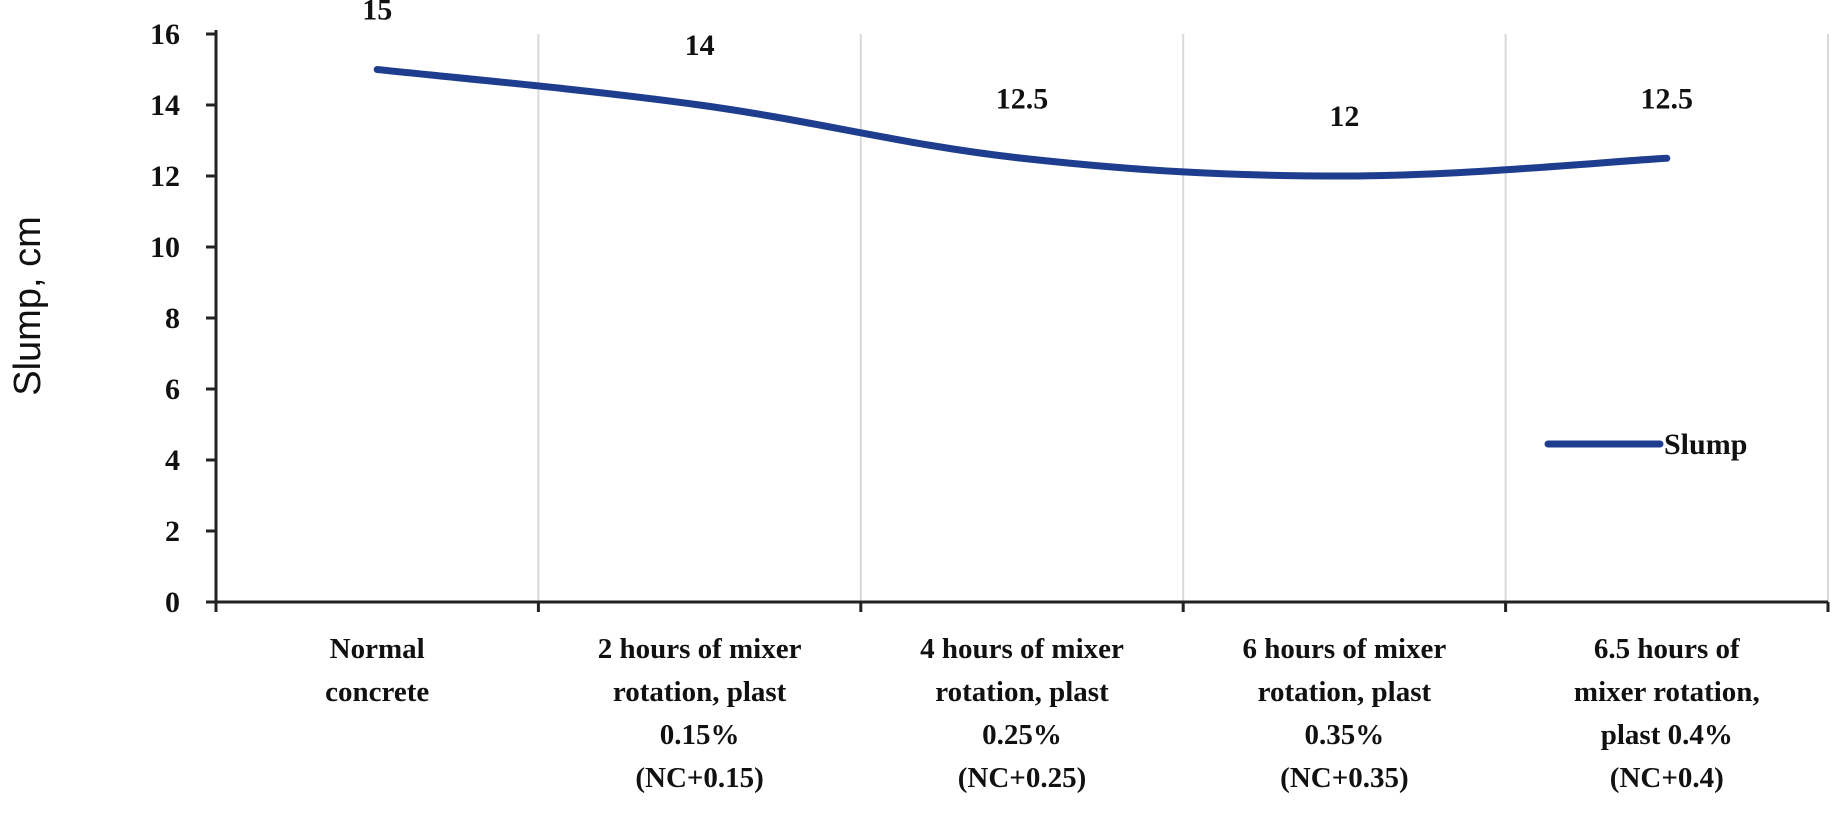  What do you see at coordinates (1645, 444) in the screenshot?
I see `legend: Slump` at bounding box center [1645, 444].